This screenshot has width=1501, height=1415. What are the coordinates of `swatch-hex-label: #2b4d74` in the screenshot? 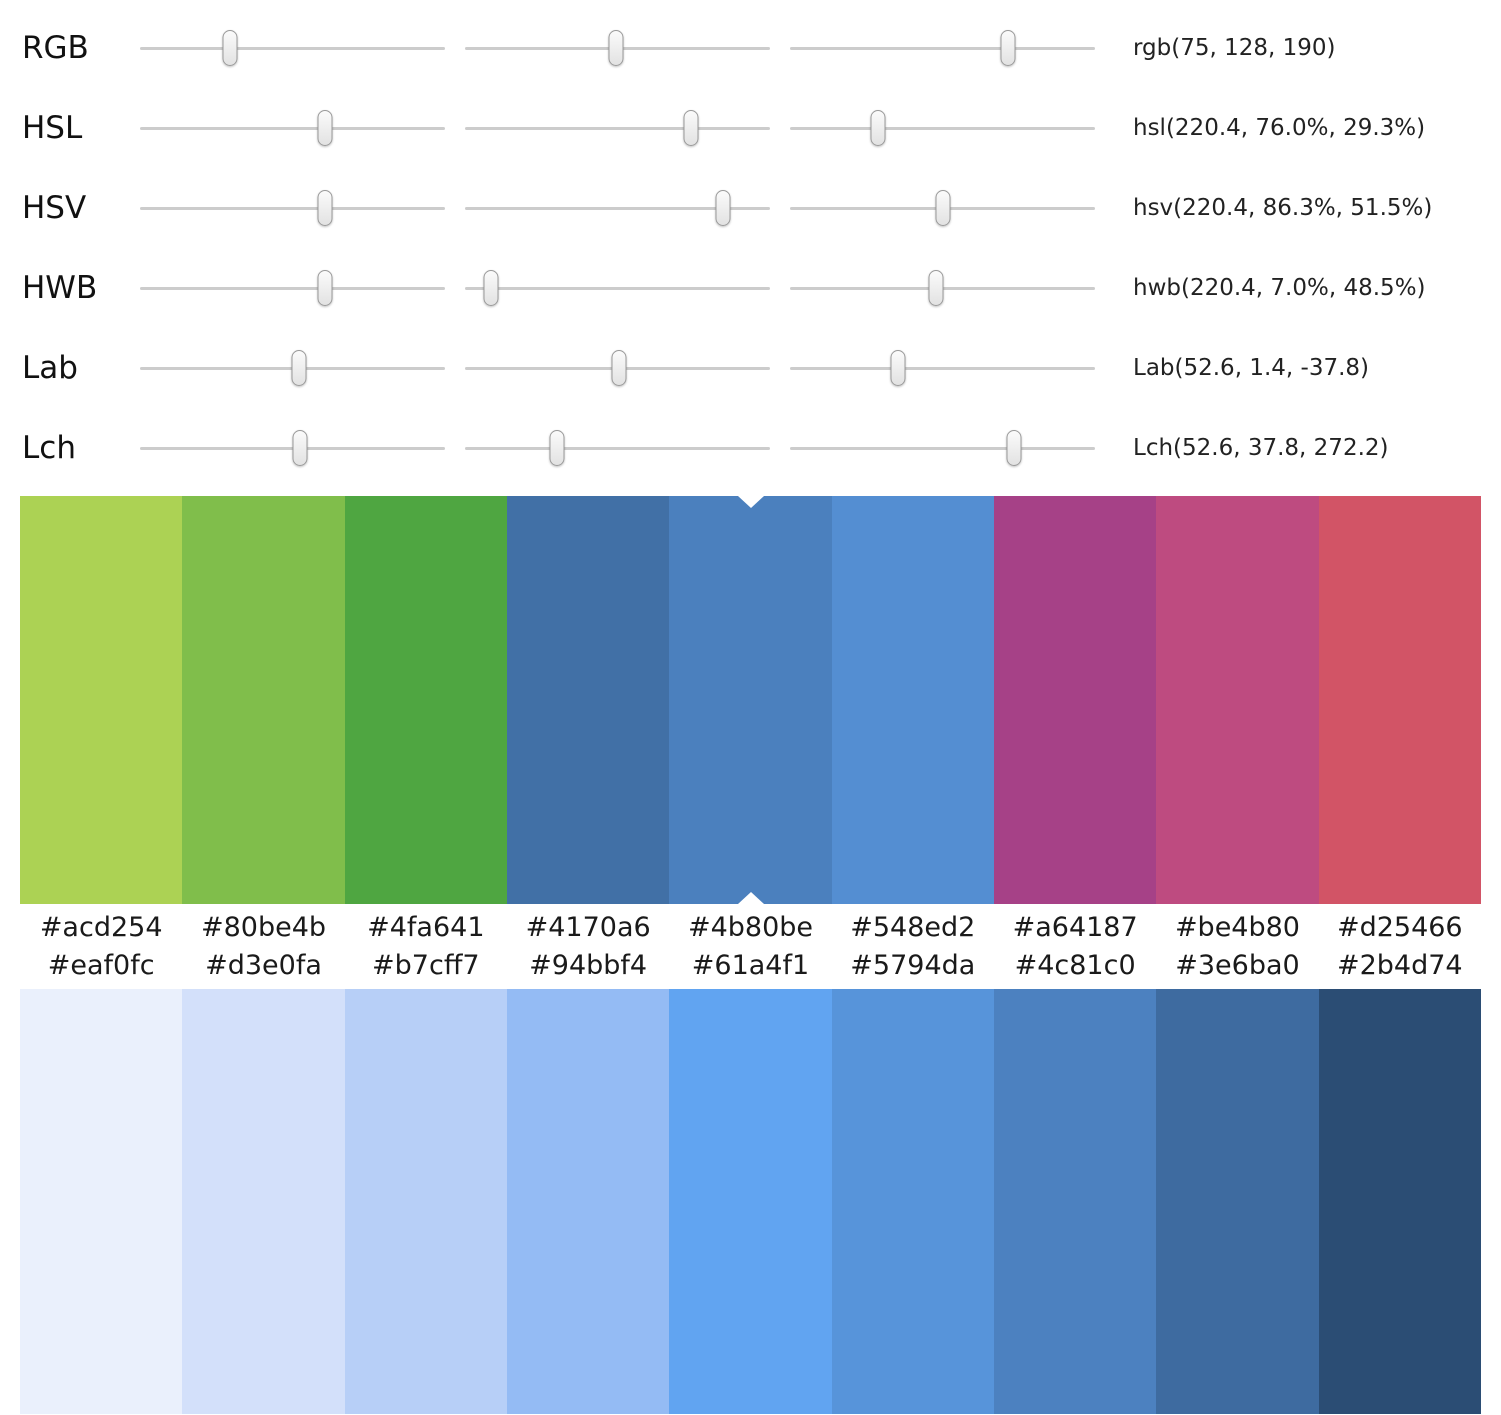 It's located at (1399, 966).